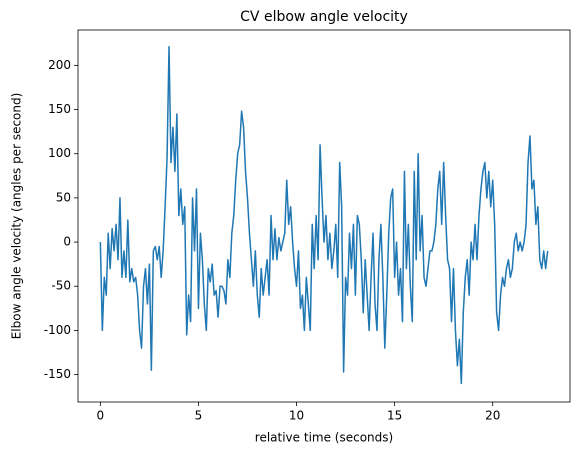  I want to click on y-tick-label: -150, so click(57, 374).